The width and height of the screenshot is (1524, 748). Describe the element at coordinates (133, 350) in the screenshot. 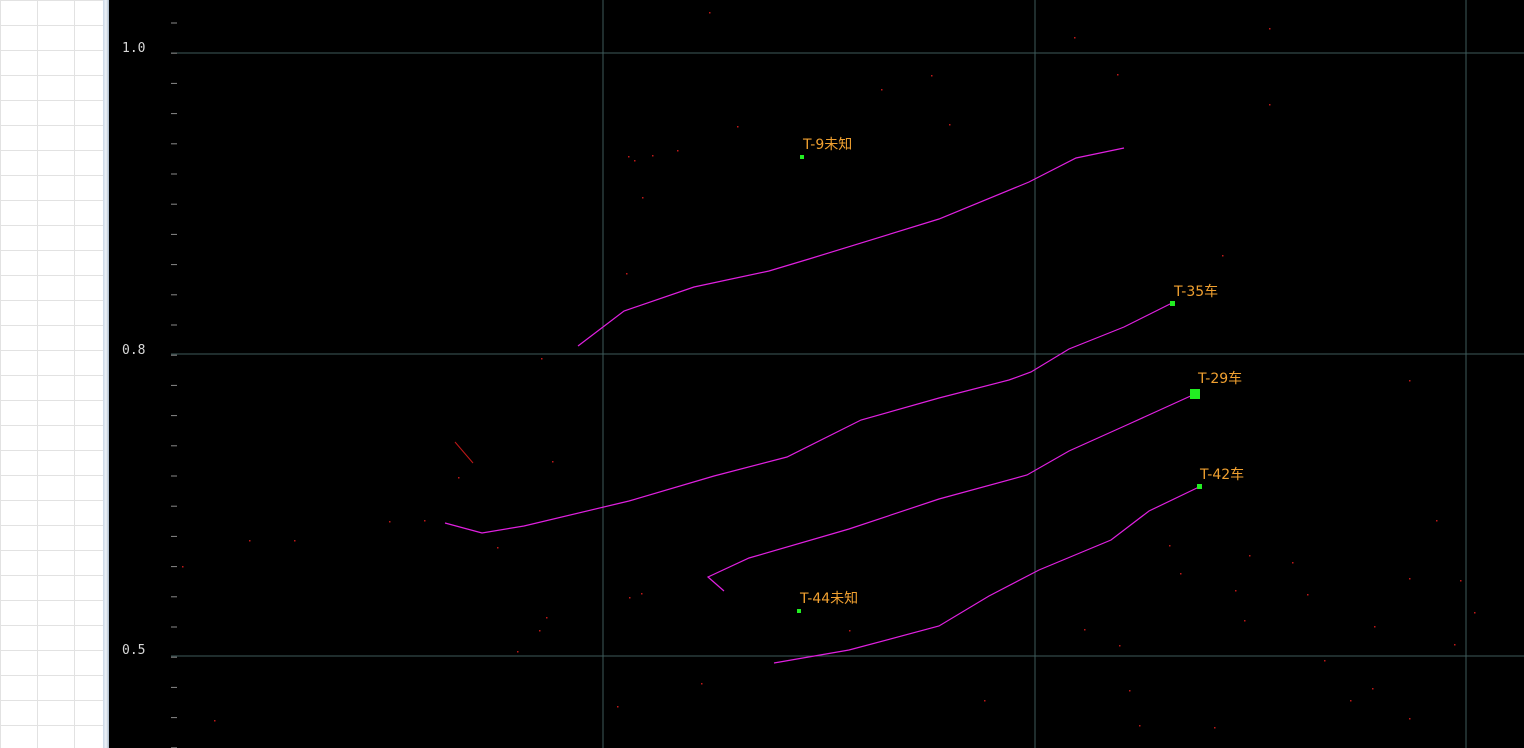

I see `y-tick-label: 0.8` at that location.